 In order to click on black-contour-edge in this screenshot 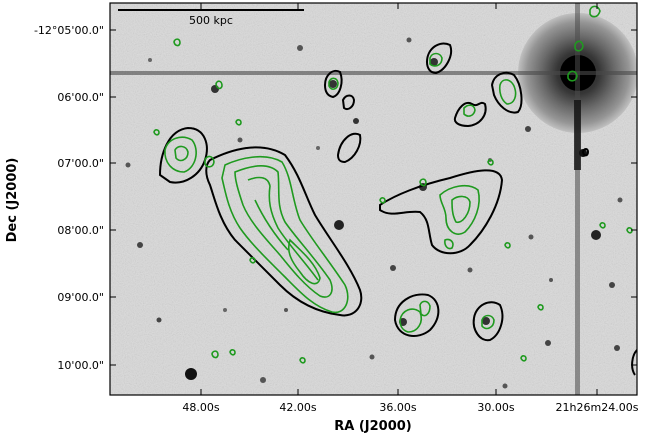, I will do `click(634, 362)`.